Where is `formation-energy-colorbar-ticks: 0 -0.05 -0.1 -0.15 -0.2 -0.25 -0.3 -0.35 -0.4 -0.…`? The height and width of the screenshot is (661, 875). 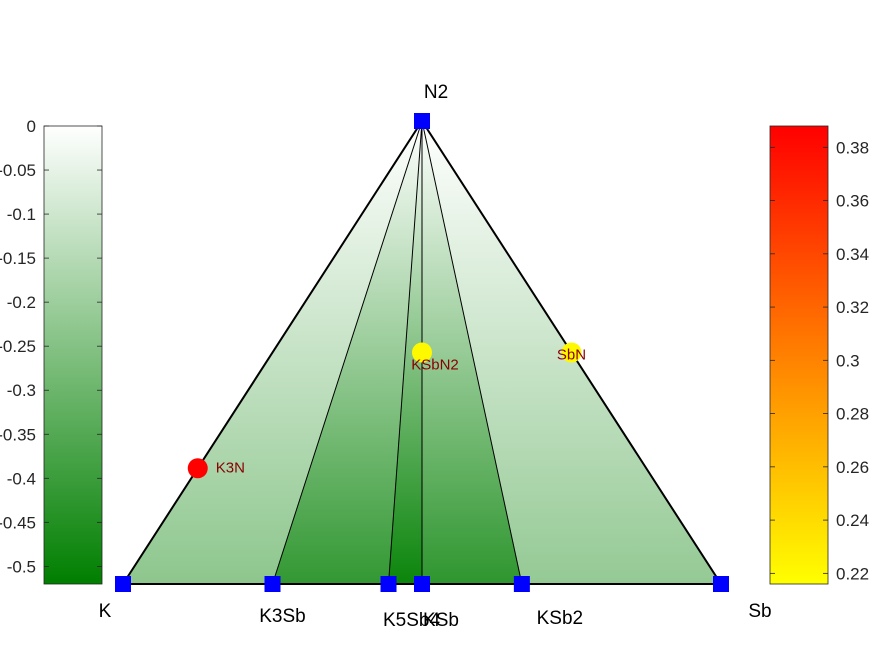 formation-energy-colorbar-ticks: 0 -0.05 -0.1 -0.15 -0.2 -0.25 -0.3 -0.35 -0.4 -0.… is located at coordinates (51, 346).